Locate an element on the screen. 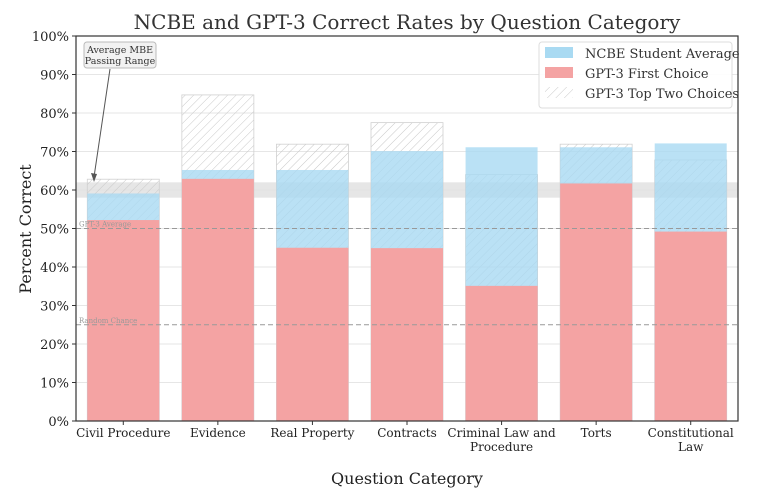 The height and width of the screenshot is (498, 770). y-tick-label: 100% is located at coordinates (50, 37).